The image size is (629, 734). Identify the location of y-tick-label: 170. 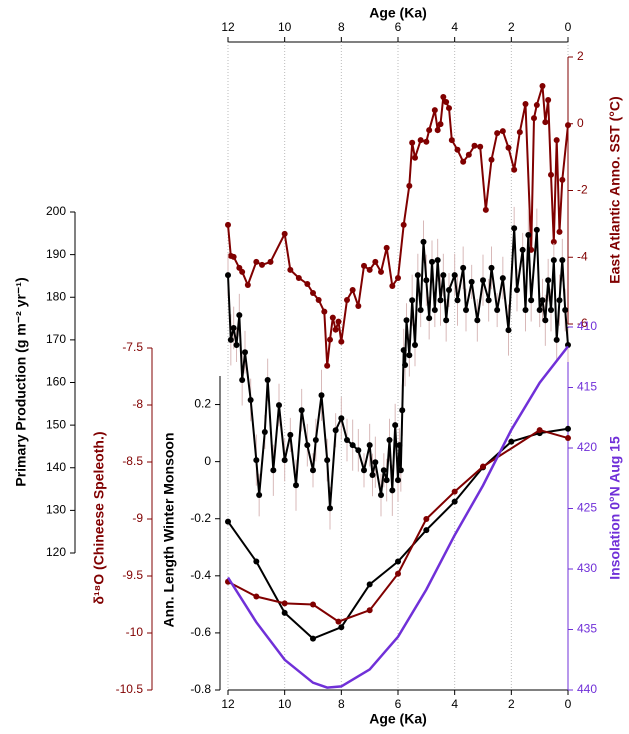
(56, 339).